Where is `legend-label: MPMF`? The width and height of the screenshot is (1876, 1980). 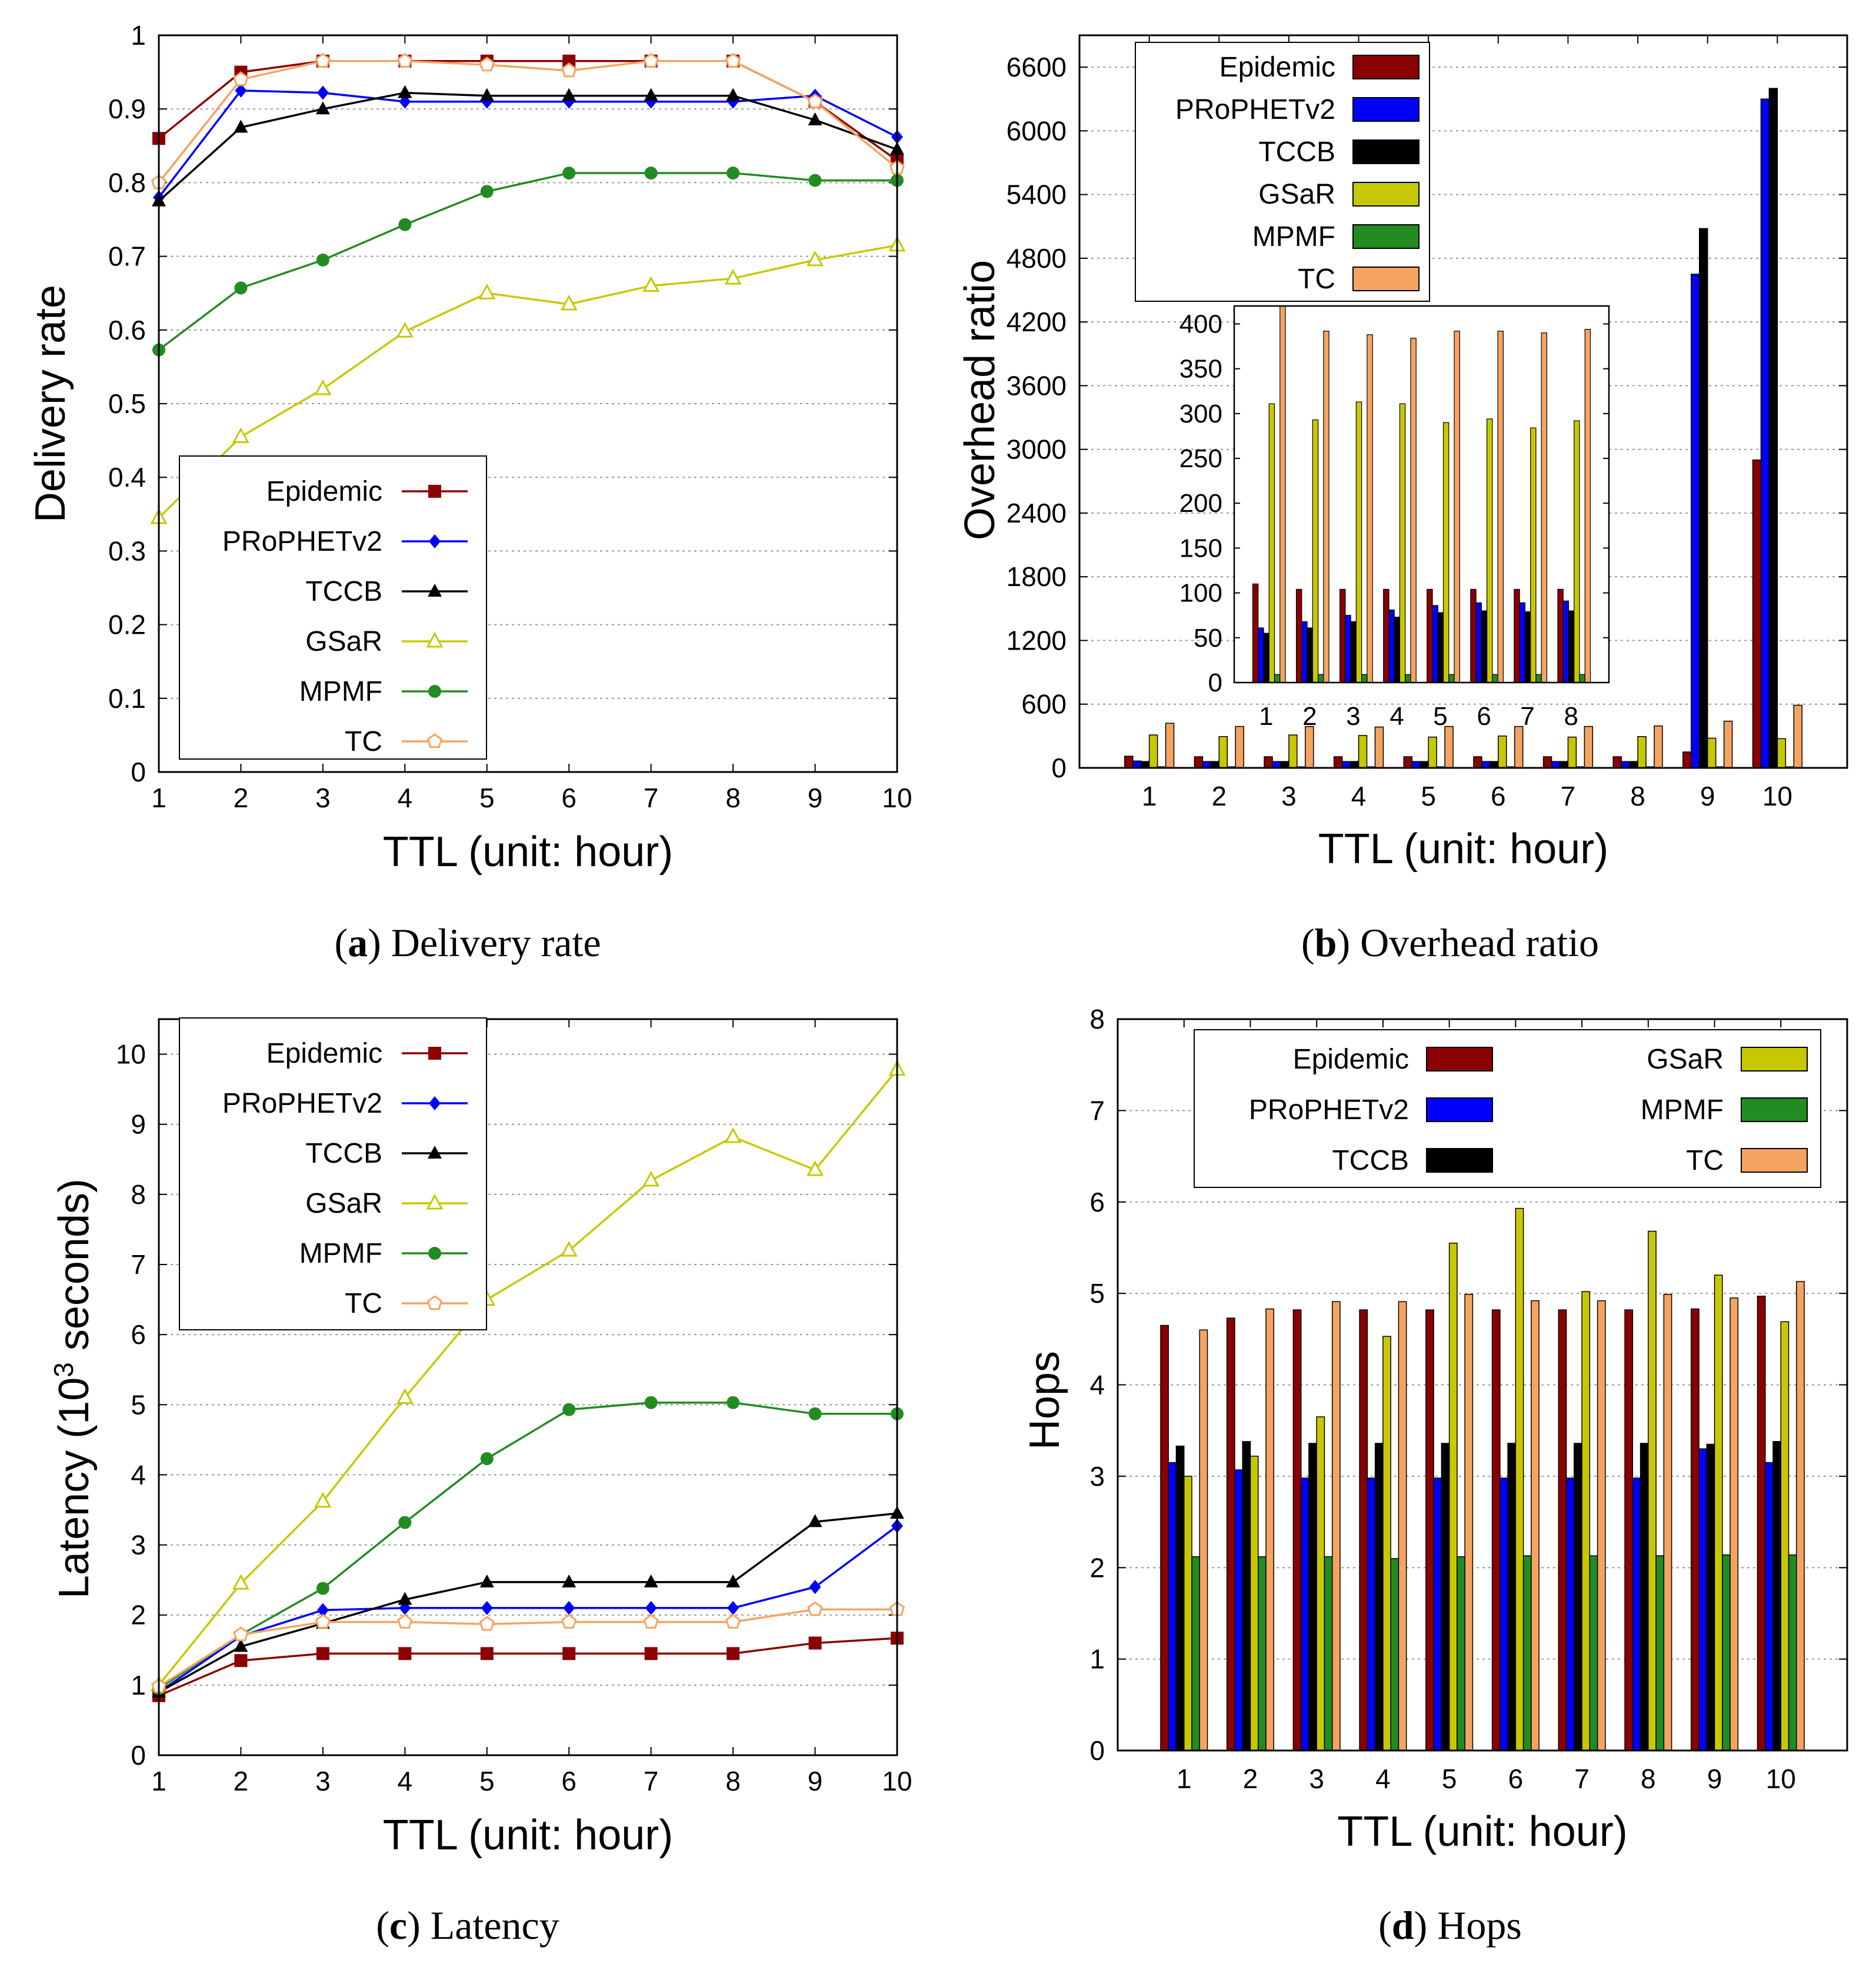
legend-label: MPMF is located at coordinates (1293, 236).